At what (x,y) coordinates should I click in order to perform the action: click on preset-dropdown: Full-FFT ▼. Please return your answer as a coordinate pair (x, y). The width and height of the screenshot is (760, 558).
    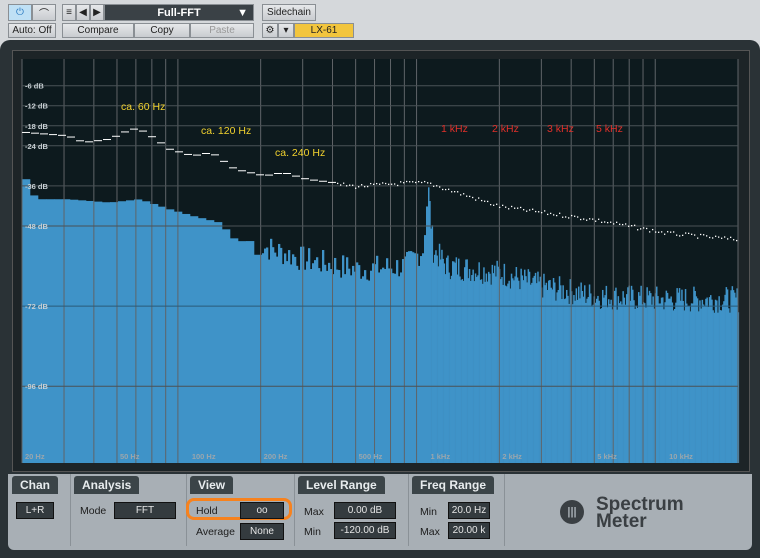
    Looking at the image, I should click on (179, 12).